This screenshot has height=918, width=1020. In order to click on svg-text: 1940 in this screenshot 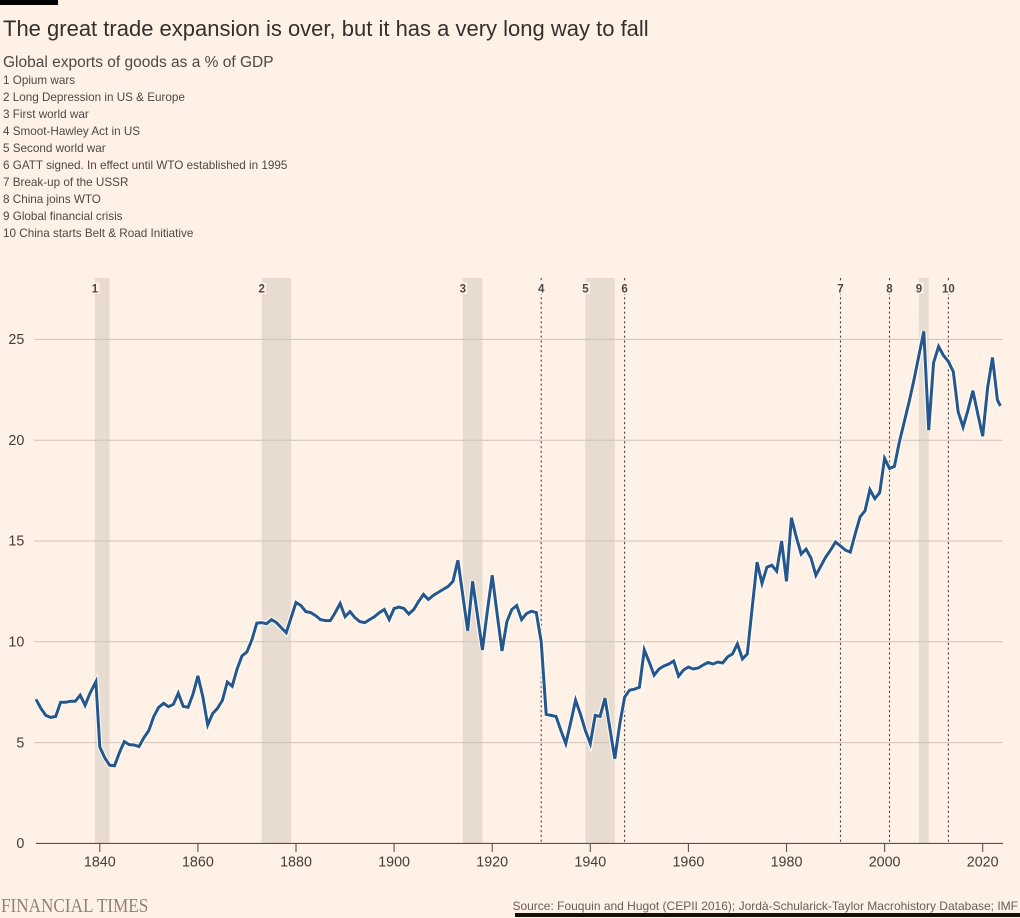, I will do `click(590, 863)`.